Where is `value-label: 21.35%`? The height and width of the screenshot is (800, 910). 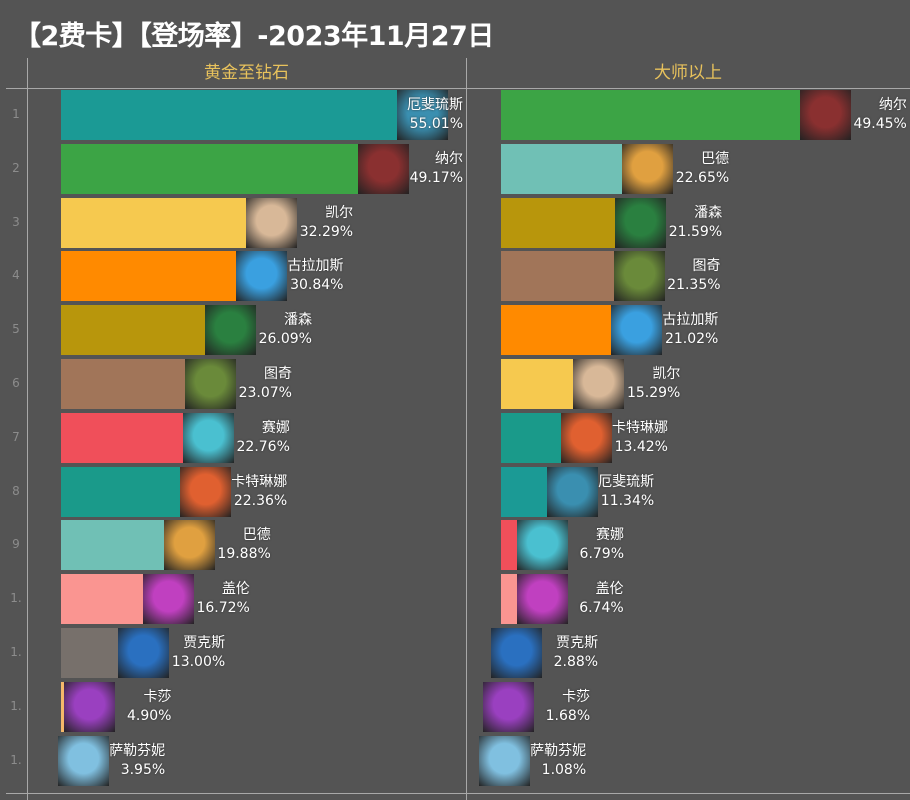 value-label: 21.35% is located at coordinates (694, 285).